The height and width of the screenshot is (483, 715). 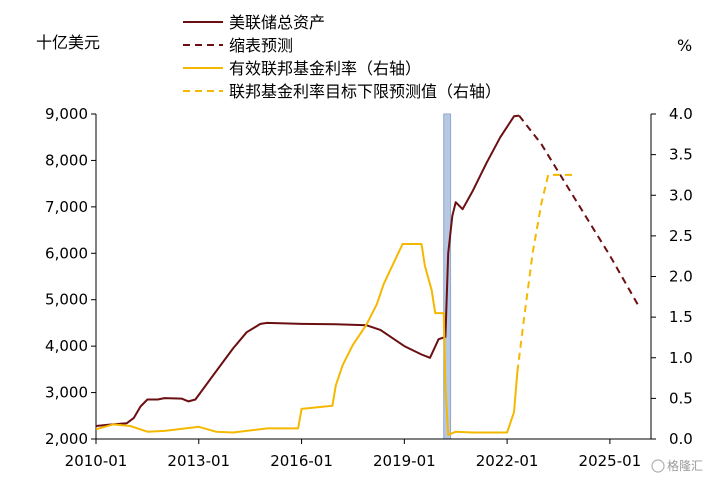 What do you see at coordinates (404, 461) in the screenshot?
I see `x-tick-label: 2019-01` at bounding box center [404, 461].